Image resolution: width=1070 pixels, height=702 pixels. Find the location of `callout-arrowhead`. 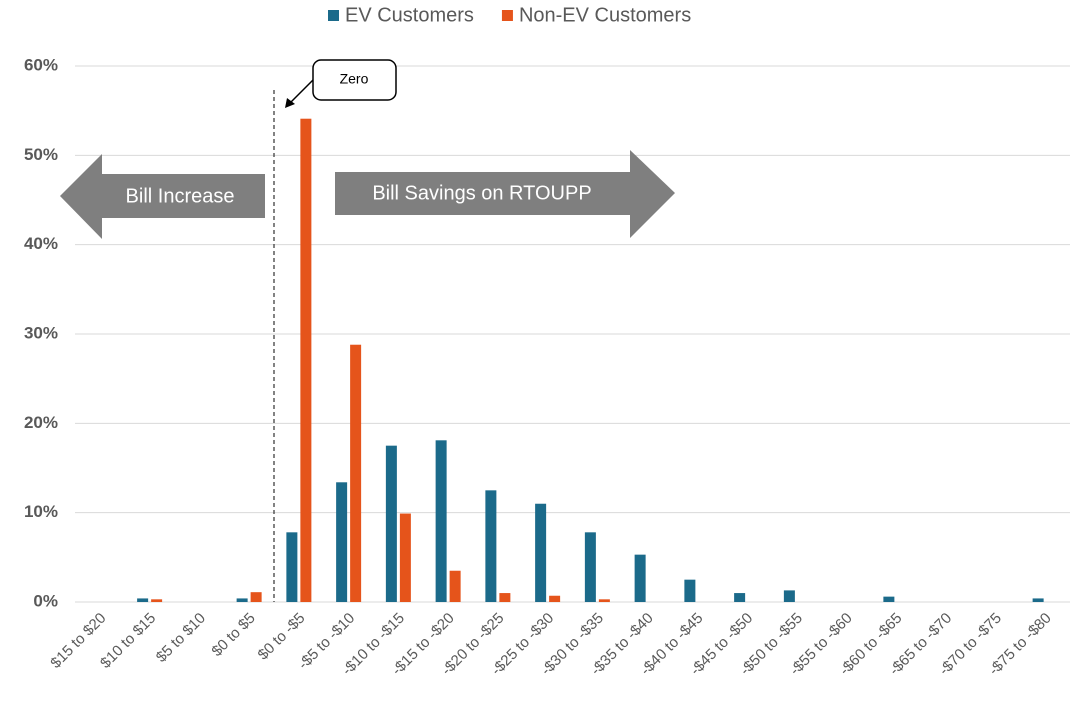

callout-arrowhead is located at coordinates (290, 103).